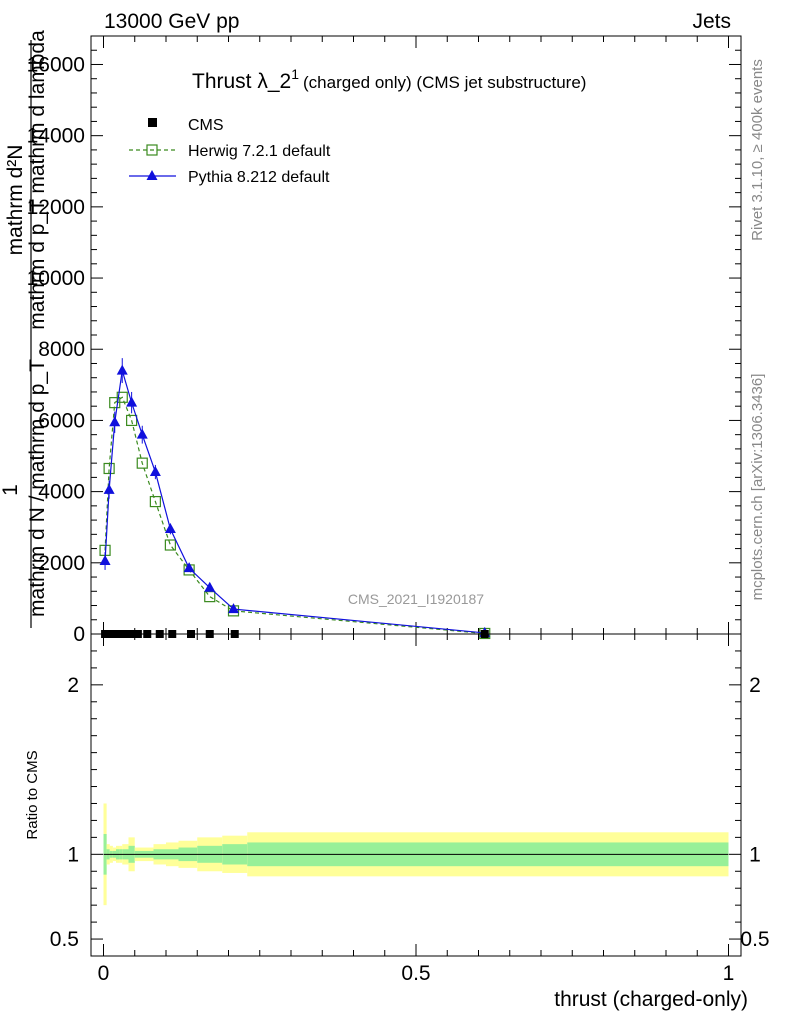  What do you see at coordinates (32, 794) in the screenshot?
I see `ratio-y-label: Ratio to CMS` at bounding box center [32, 794].